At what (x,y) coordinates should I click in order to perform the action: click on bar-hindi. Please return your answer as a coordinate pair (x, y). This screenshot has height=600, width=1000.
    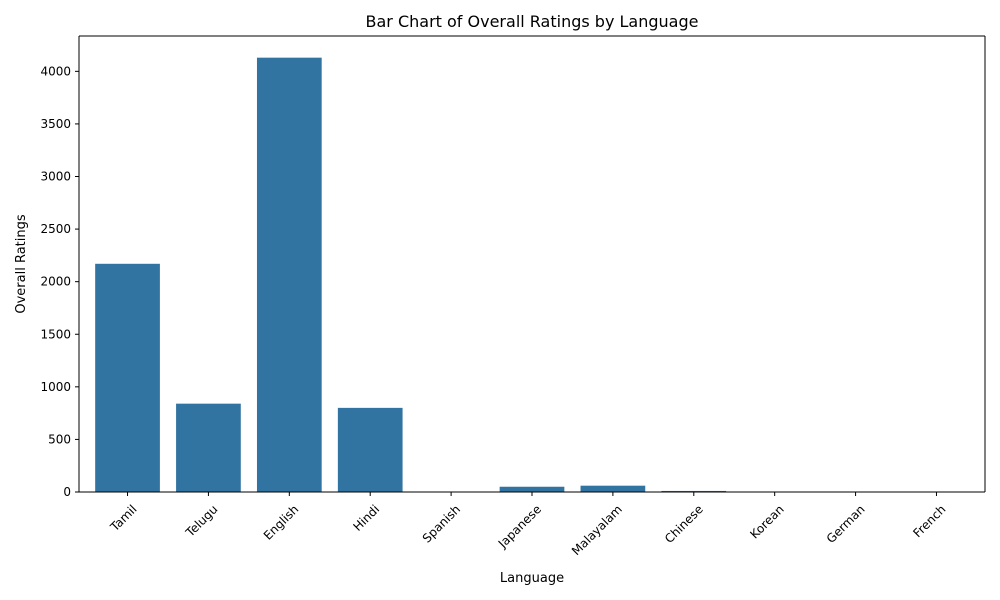
    Looking at the image, I should click on (370, 449).